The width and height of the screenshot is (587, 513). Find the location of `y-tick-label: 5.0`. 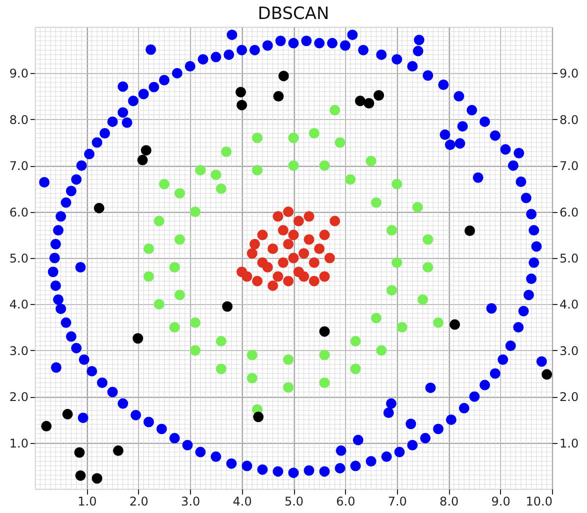

y-tick-label: 5.0 is located at coordinates (18, 259).